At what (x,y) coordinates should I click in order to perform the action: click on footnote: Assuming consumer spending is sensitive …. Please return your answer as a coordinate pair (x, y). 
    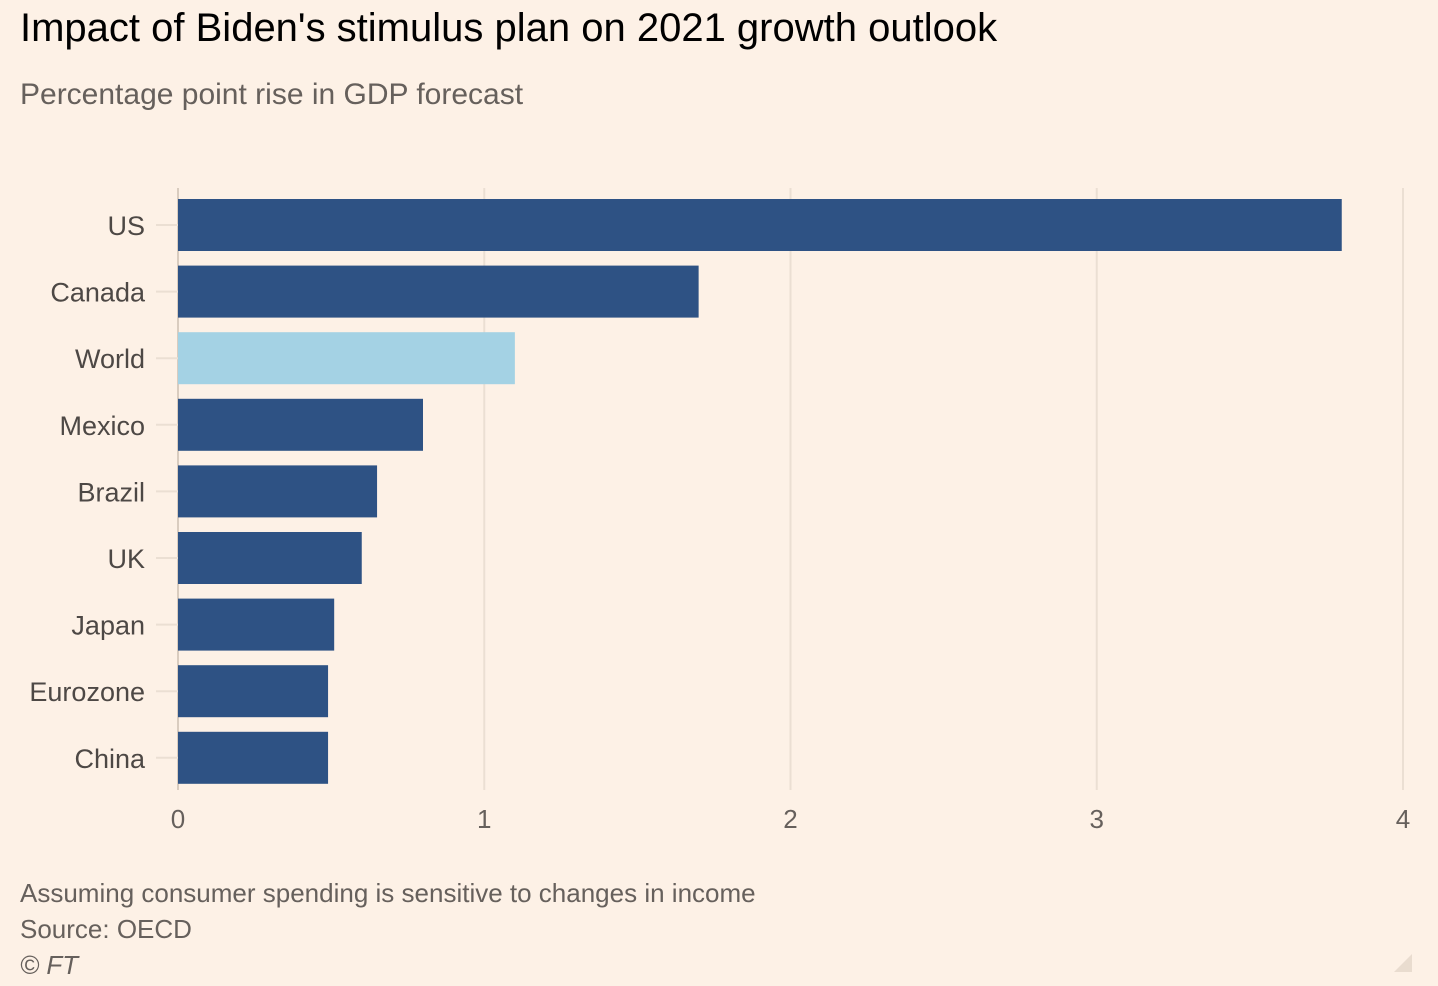
    Looking at the image, I should click on (388, 893).